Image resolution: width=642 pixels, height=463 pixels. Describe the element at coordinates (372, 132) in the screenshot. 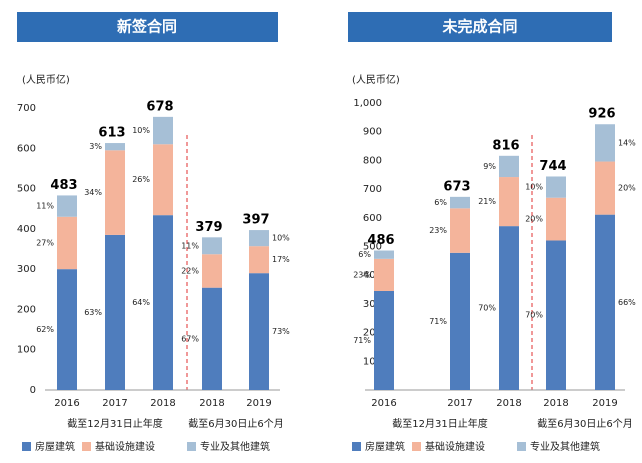

I see `y-tick-label: 900` at that location.